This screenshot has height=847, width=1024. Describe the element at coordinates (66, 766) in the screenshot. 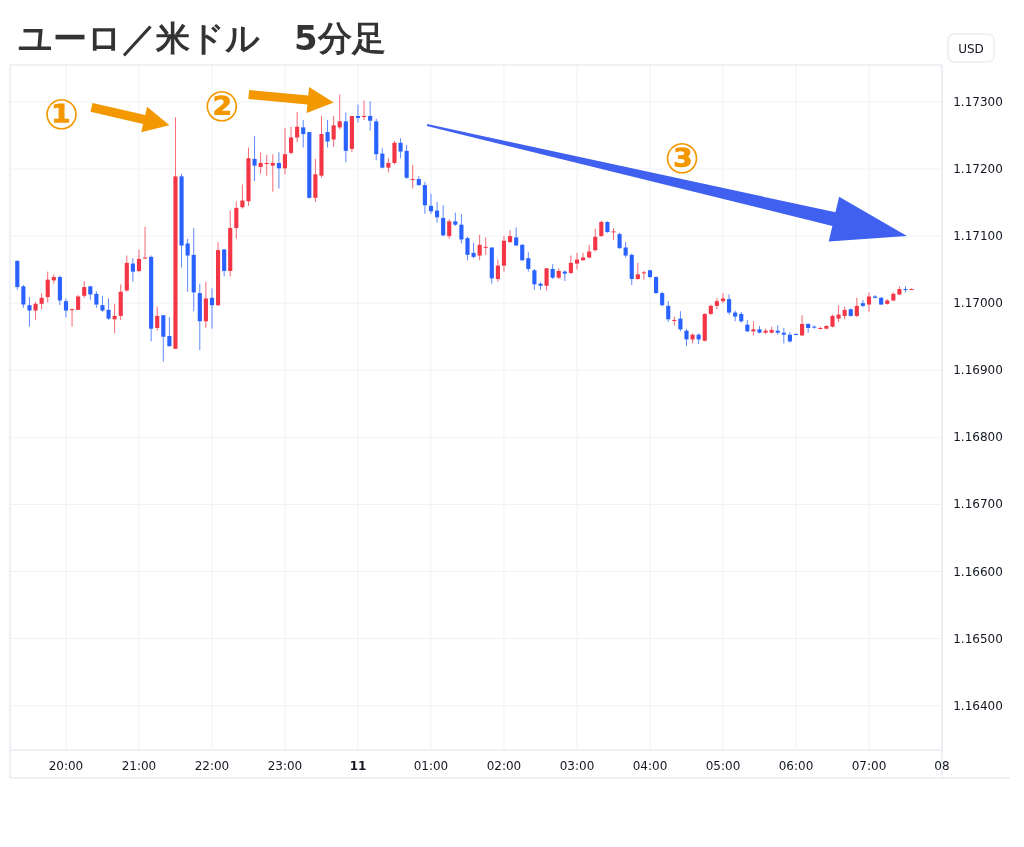

I see `x-tick-label: 20:00` at that location.